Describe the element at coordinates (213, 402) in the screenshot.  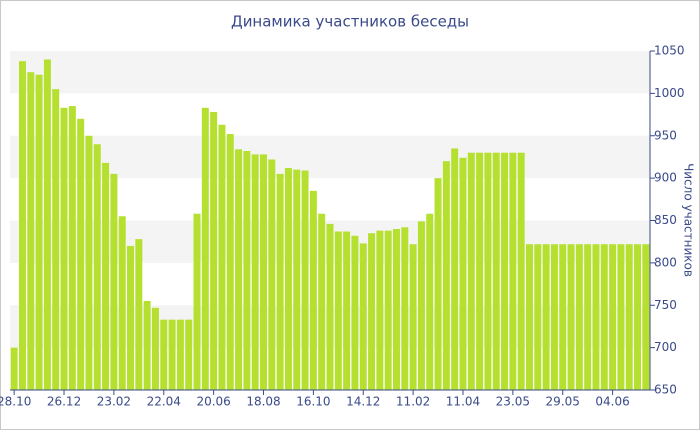
I see `x-tick-label: 20.06` at that location.